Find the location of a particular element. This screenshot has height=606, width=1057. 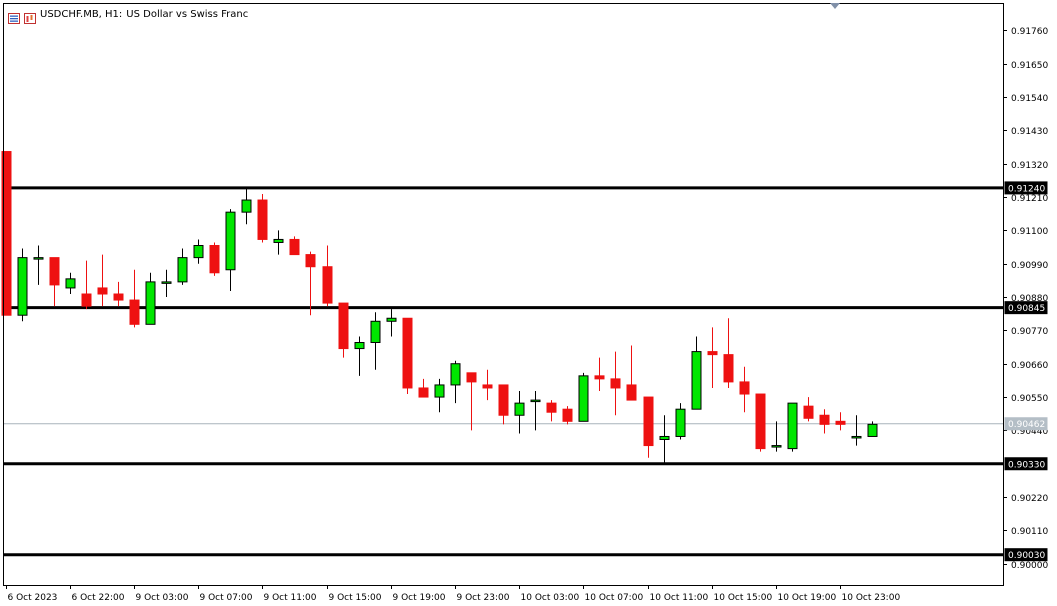

chart-header: USDCHF.MB, H1: US Dollar vs Swiss Franc is located at coordinates (128, 15).